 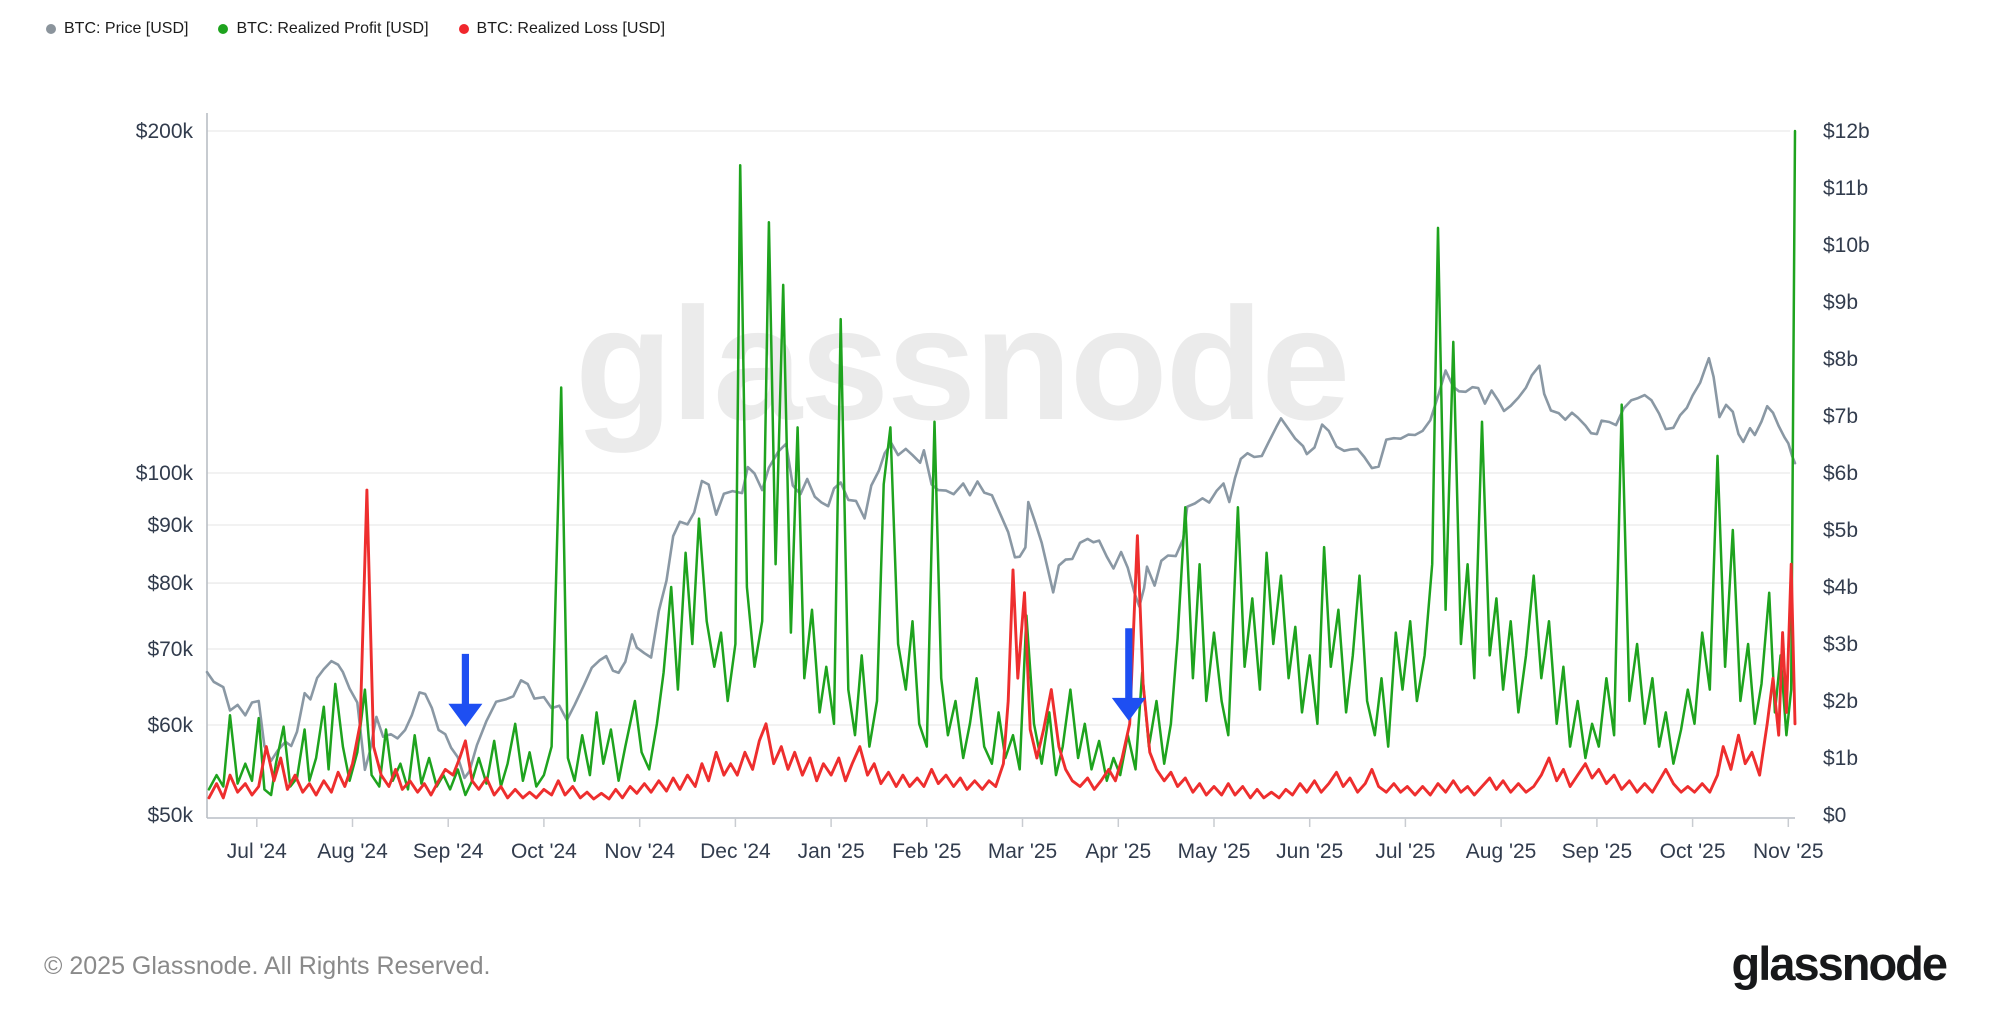 What do you see at coordinates (1501, 851) in the screenshot?
I see `x-tick-label: Aug '25` at bounding box center [1501, 851].